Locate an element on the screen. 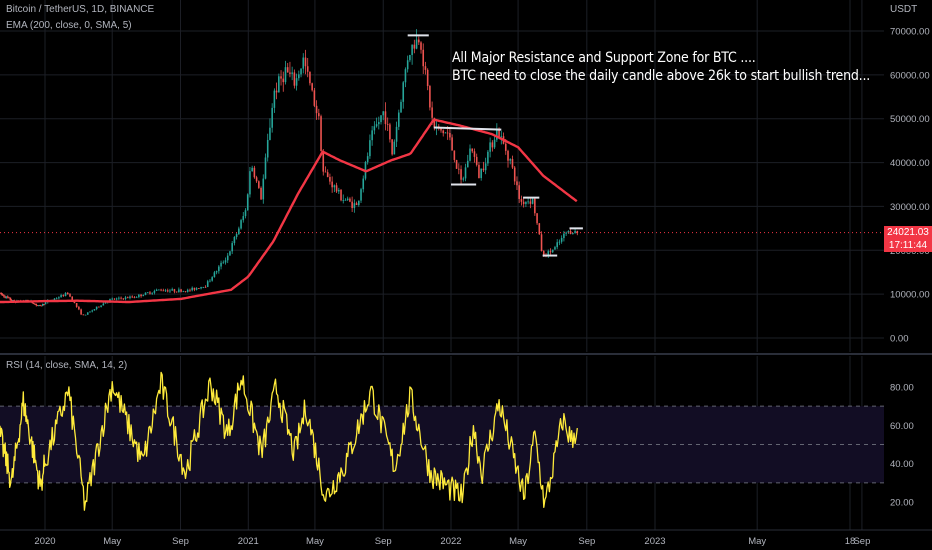 This screenshot has width=932, height=550. time-tick-label: 2020 is located at coordinates (44, 541).